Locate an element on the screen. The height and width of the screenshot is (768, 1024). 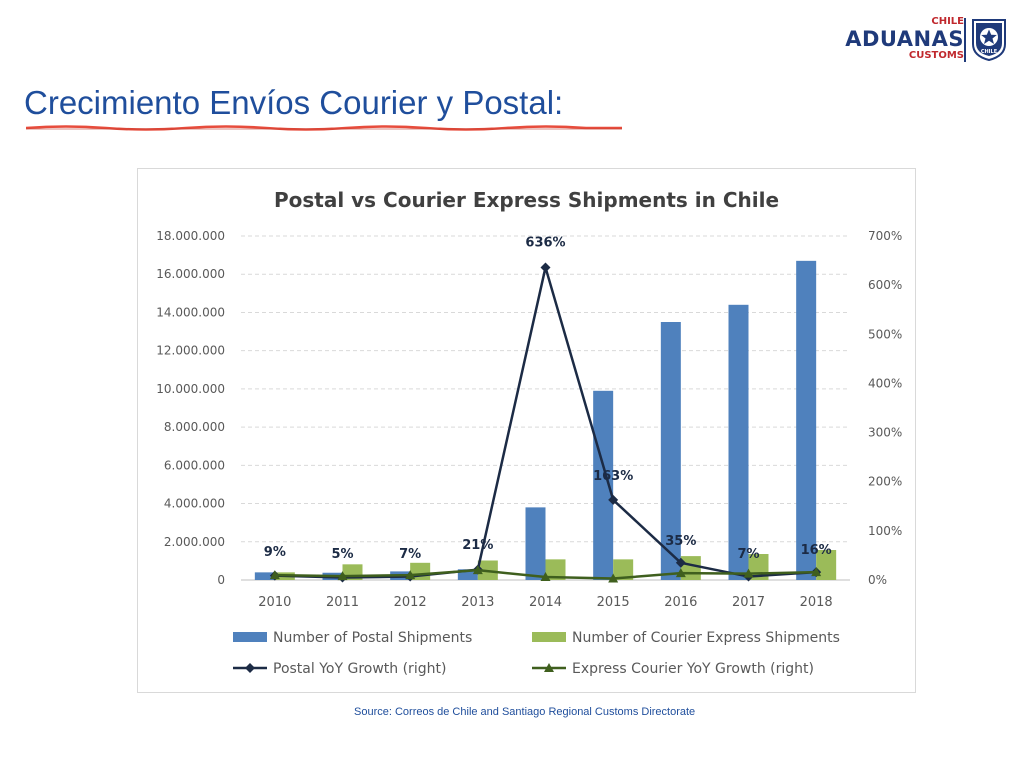
growth-data-label: 21% is located at coordinates (477, 545).